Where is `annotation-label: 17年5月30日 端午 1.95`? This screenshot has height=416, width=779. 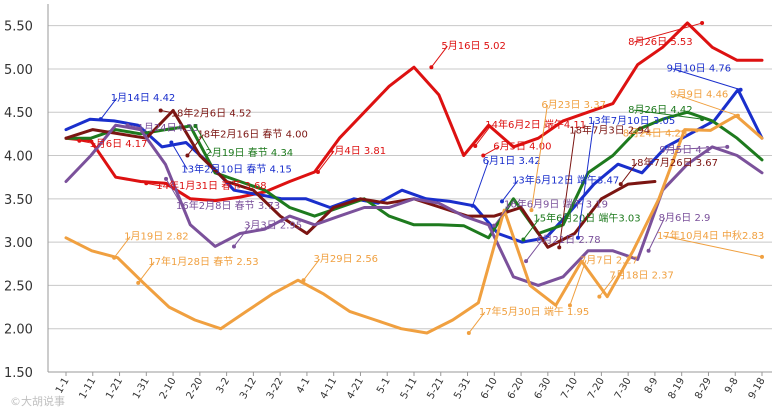 annotation-label: 17年5月30日 端午 1.95 is located at coordinates (534, 311).